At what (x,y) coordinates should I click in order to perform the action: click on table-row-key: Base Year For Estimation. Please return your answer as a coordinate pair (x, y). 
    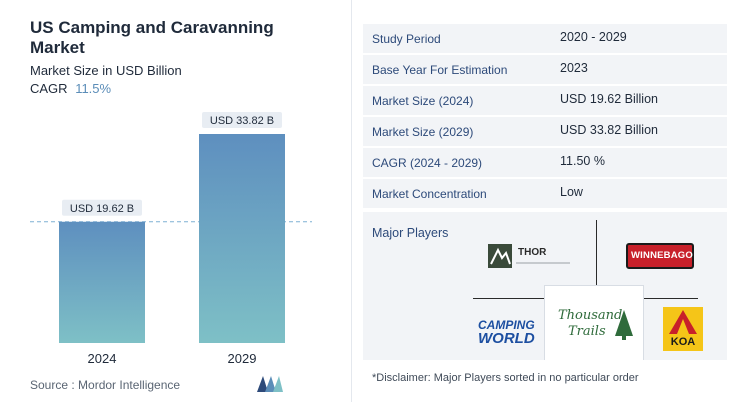
    Looking at the image, I should click on (440, 70).